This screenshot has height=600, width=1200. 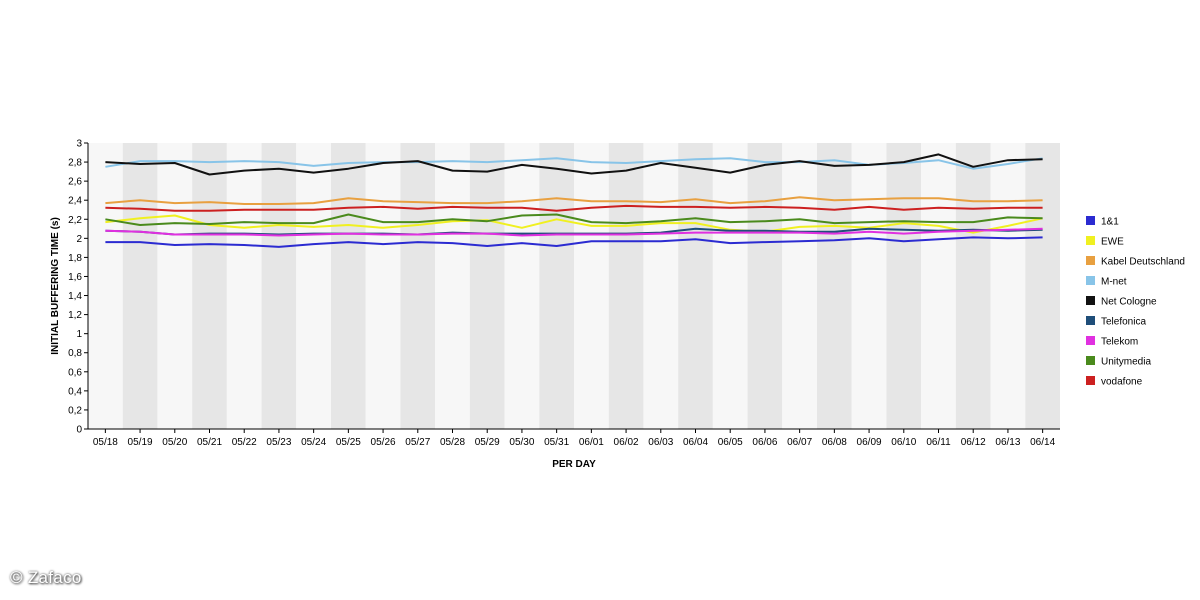 I want to click on y-axis-ticks: 0 0,2 0,4 0,6 0,8 1 1,2 1,4 1,6 1,8 2 2,2 2,4 2,6 2,8 3, so click(x=78, y=287).